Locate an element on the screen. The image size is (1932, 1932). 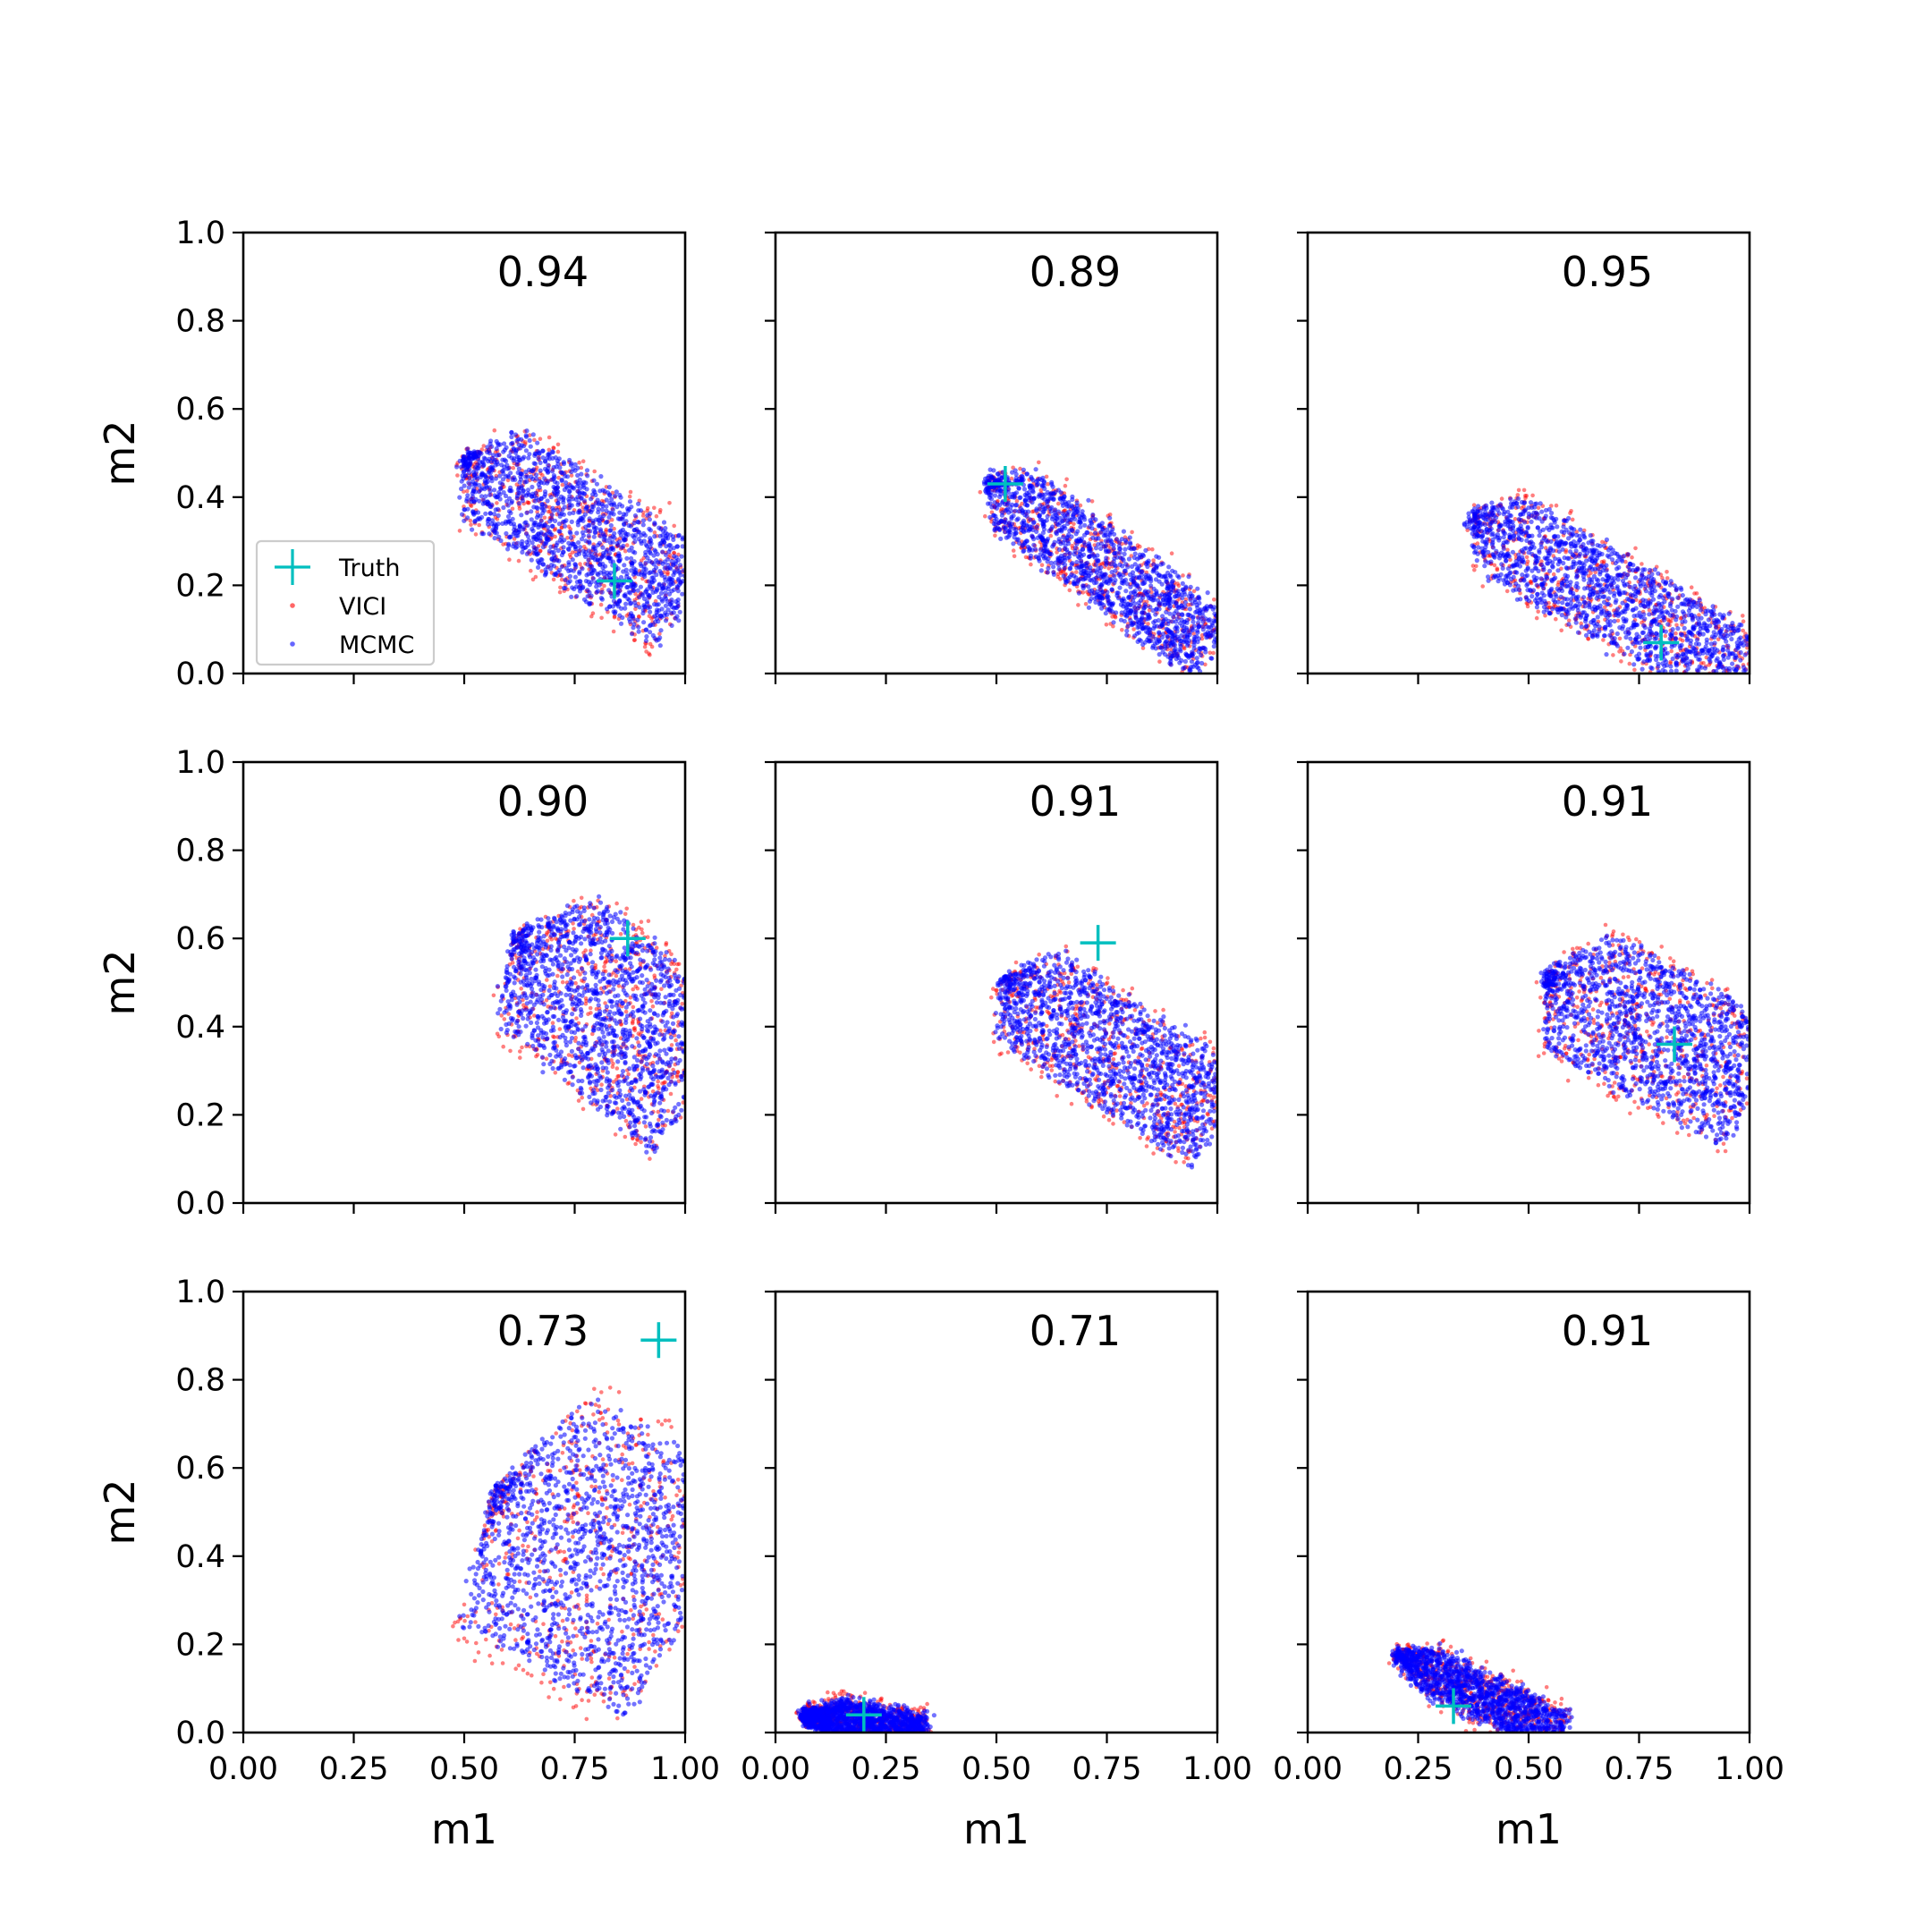
legend-label-vici: VICI is located at coordinates (362, 607).